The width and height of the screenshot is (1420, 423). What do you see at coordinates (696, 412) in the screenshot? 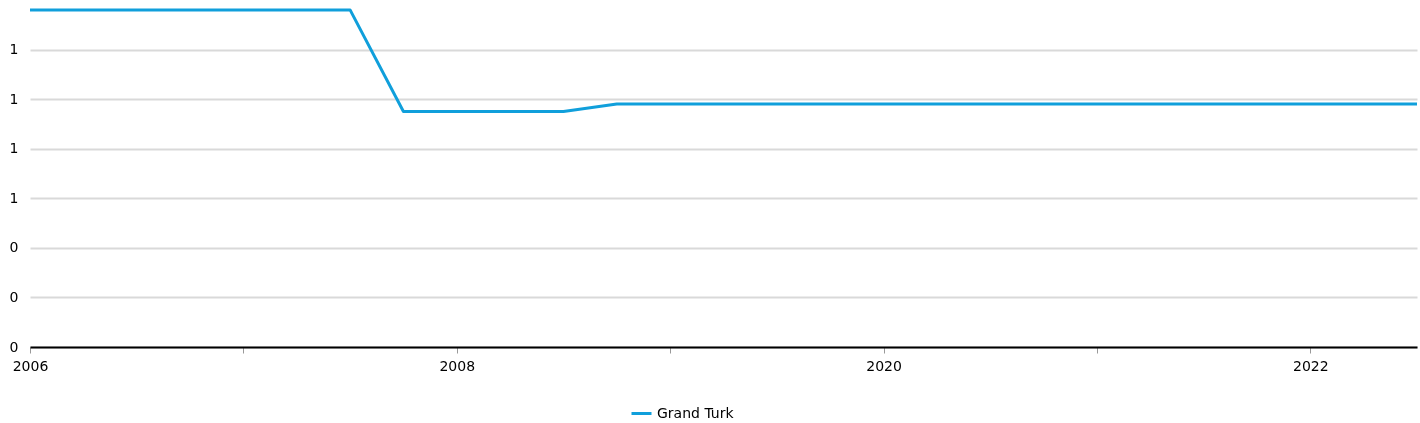
I see `legend-label: Grand Turk` at bounding box center [696, 412].